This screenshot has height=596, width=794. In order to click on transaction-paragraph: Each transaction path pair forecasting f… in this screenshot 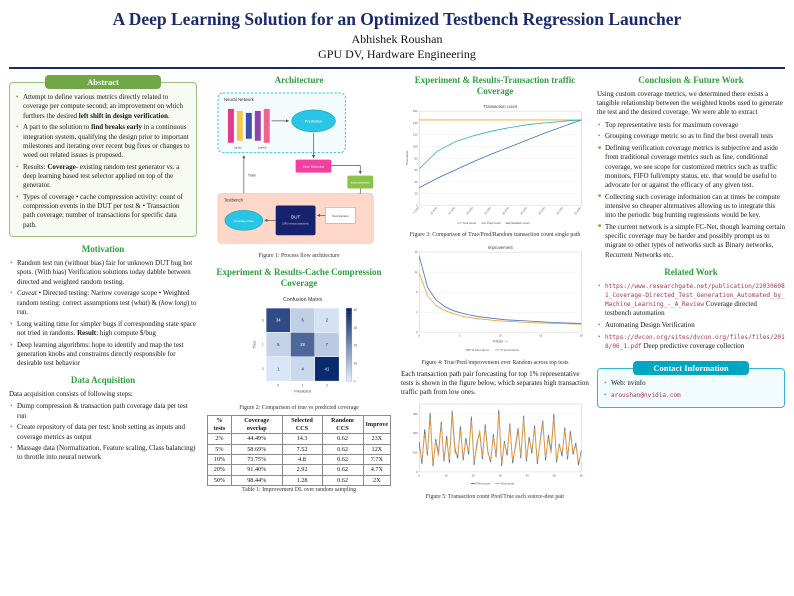, I will do `click(495, 383)`.